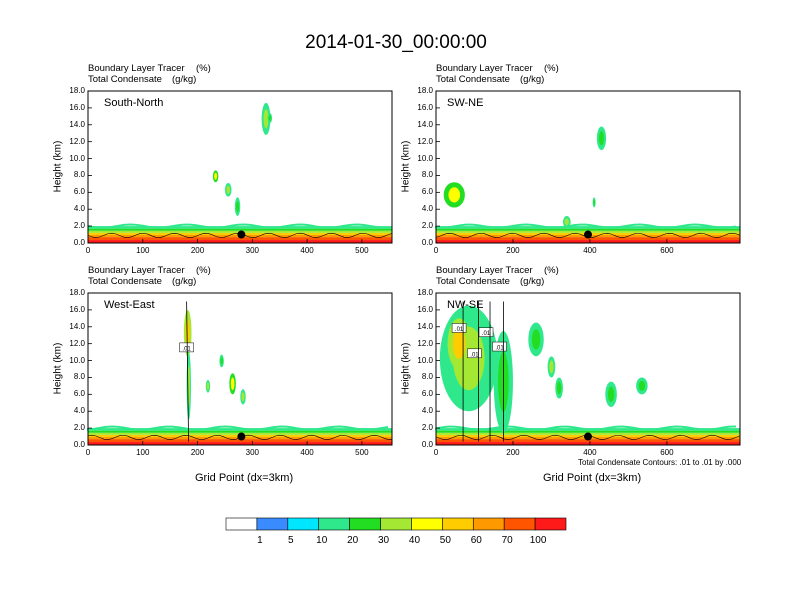  I want to click on panel-label: NW-SE, so click(465, 305).